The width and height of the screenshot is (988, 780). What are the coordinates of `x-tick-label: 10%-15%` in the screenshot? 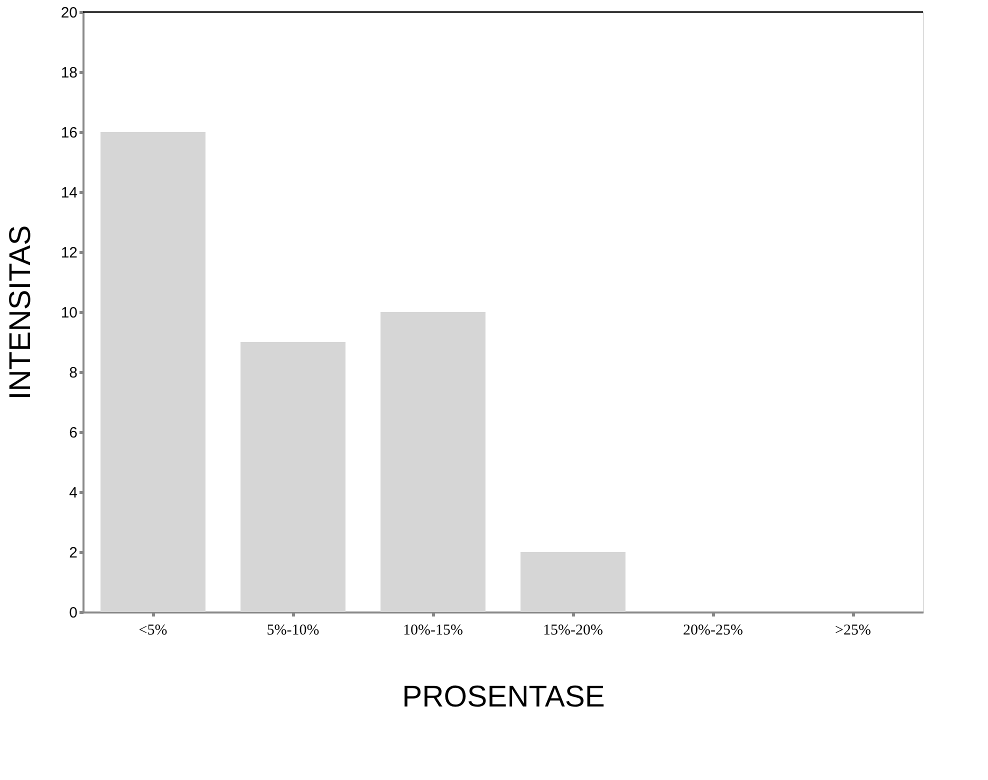 It's located at (433, 630).